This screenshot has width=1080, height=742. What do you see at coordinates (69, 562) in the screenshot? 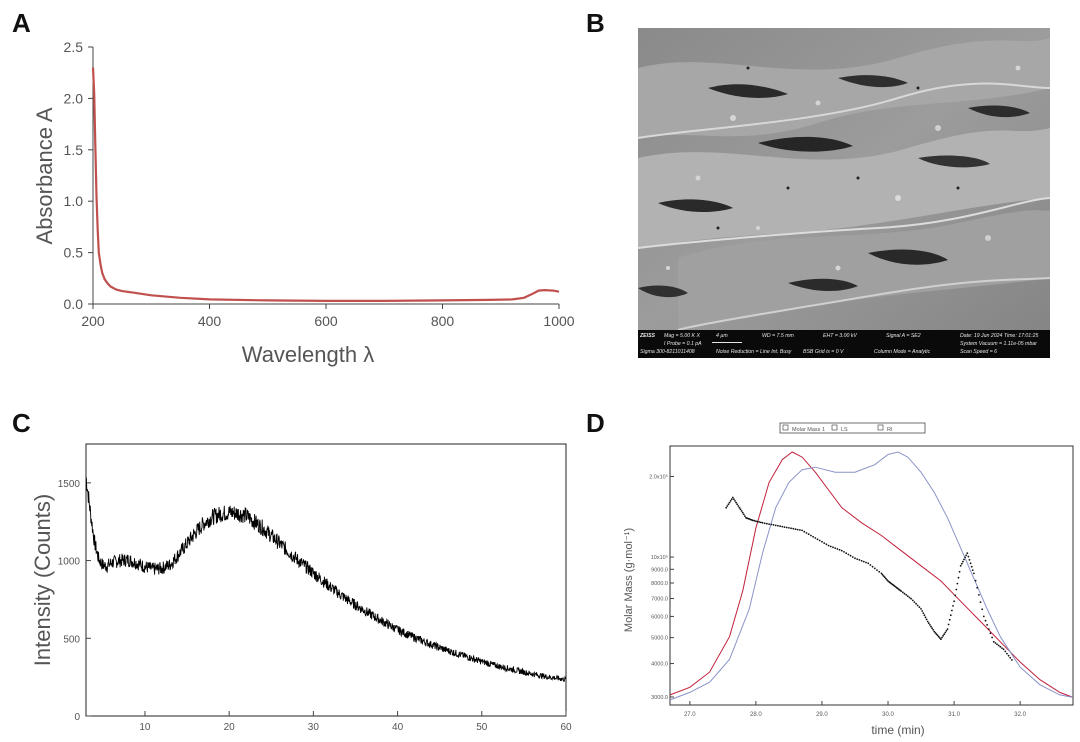
I see `c-y-tick-label: 1000` at bounding box center [69, 562].